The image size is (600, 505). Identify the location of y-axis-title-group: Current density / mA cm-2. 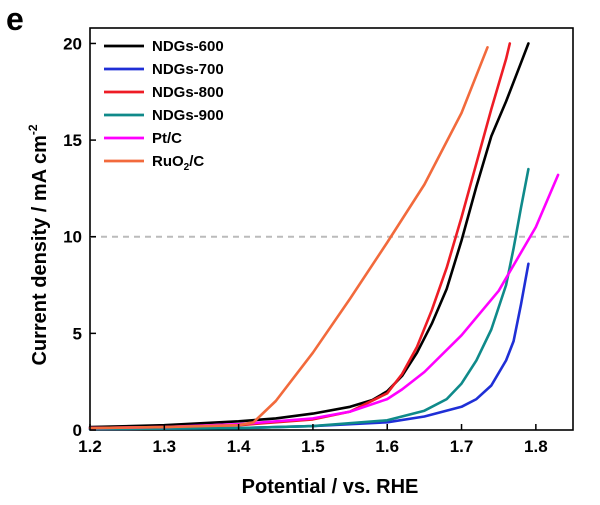
(38, 244).